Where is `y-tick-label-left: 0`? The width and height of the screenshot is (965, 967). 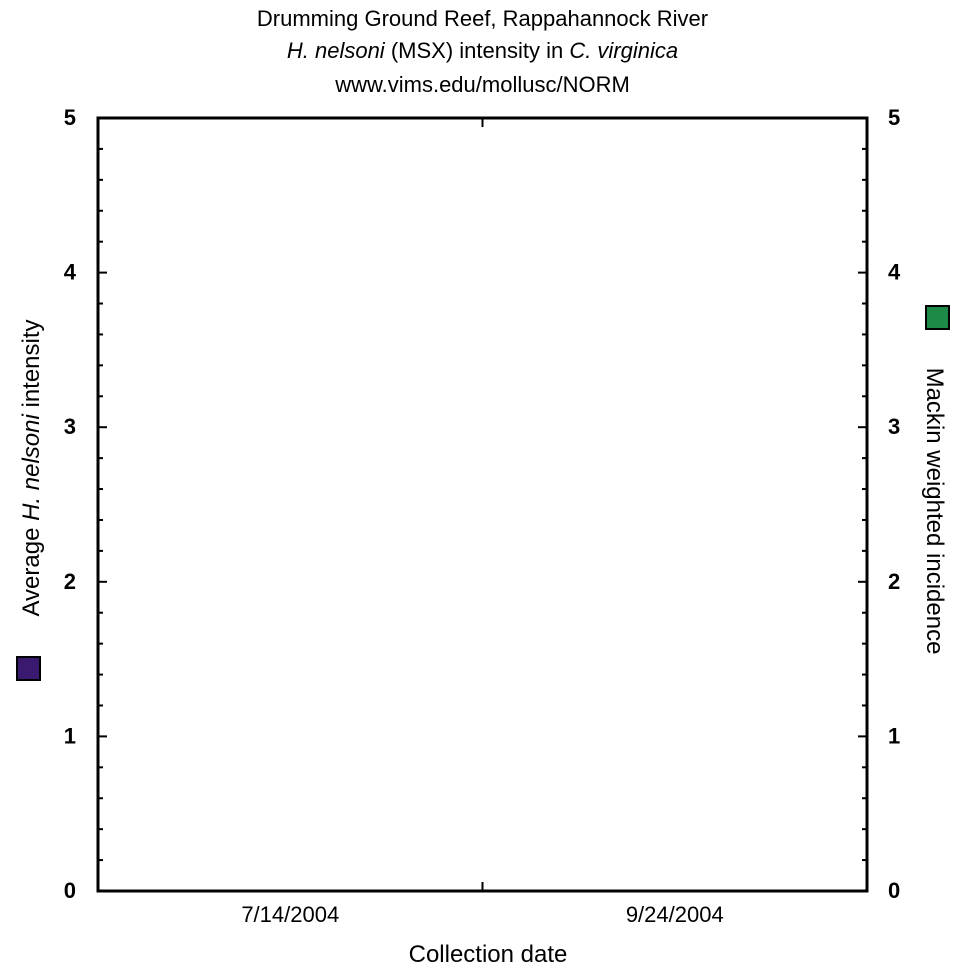 y-tick-label-left: 0 is located at coordinates (70, 890).